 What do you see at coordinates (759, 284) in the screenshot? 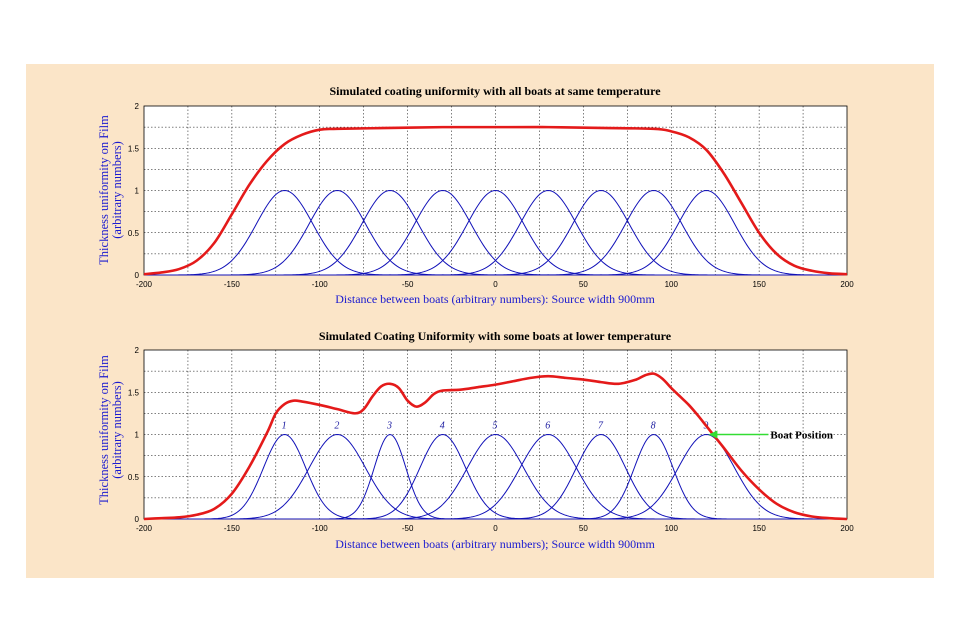
I see `chart-top-x-tick-label: 150` at bounding box center [759, 284].